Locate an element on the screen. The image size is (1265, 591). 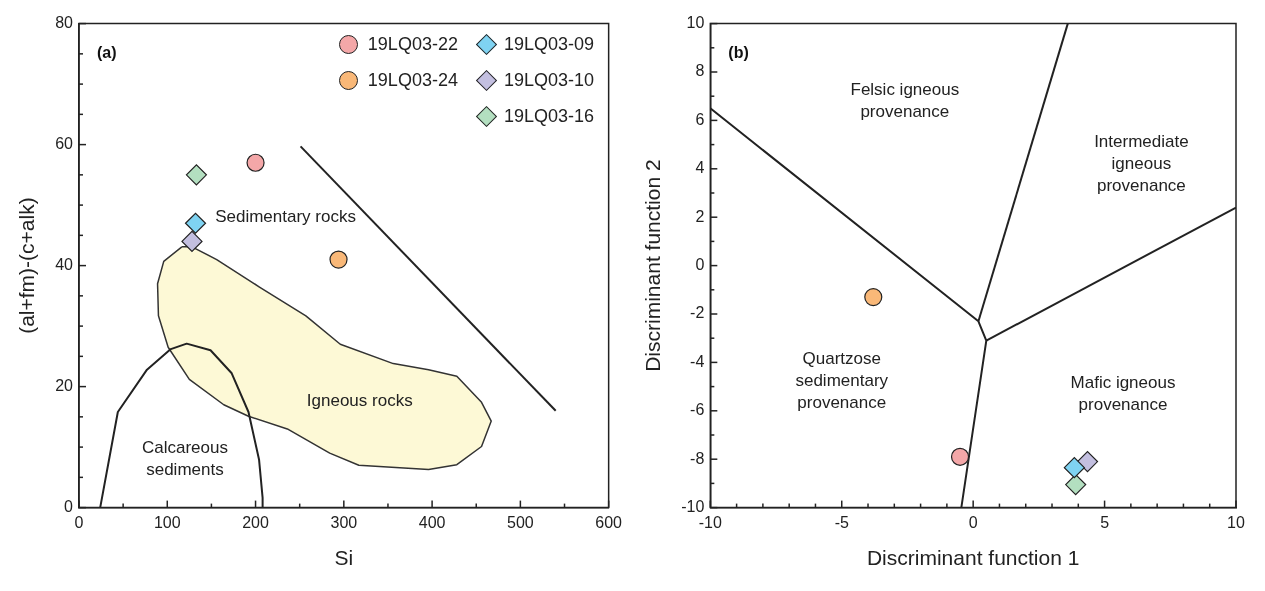
x-tick-label: 0 is located at coordinates (973, 522).